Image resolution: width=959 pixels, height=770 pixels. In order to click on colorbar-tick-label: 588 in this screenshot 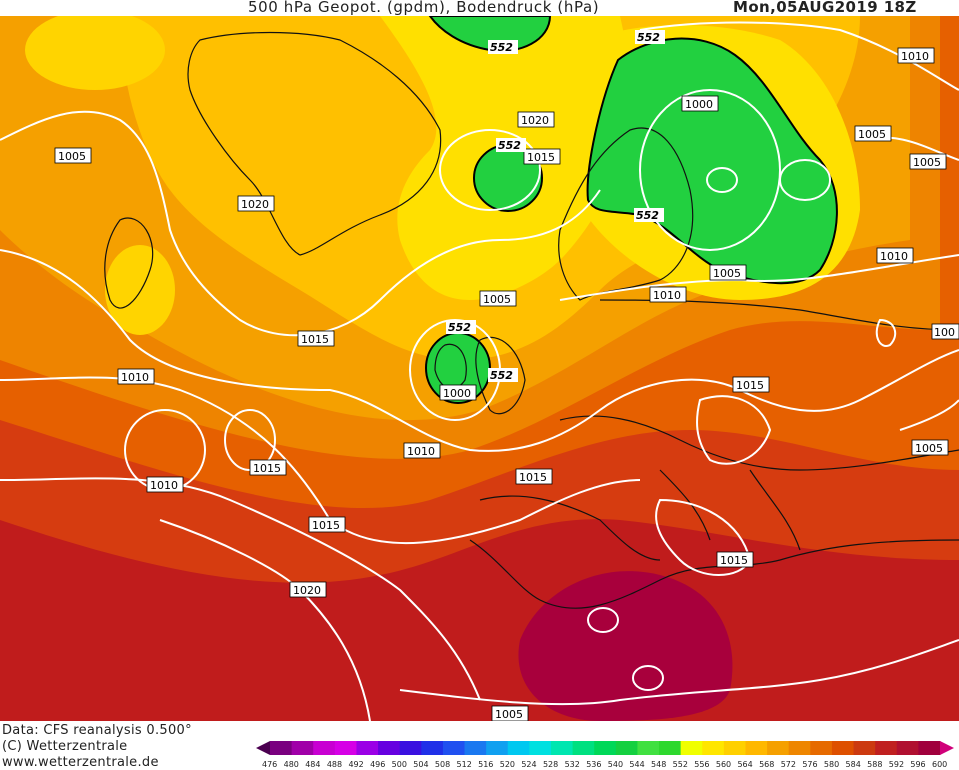, I will do `click(874, 764)`.